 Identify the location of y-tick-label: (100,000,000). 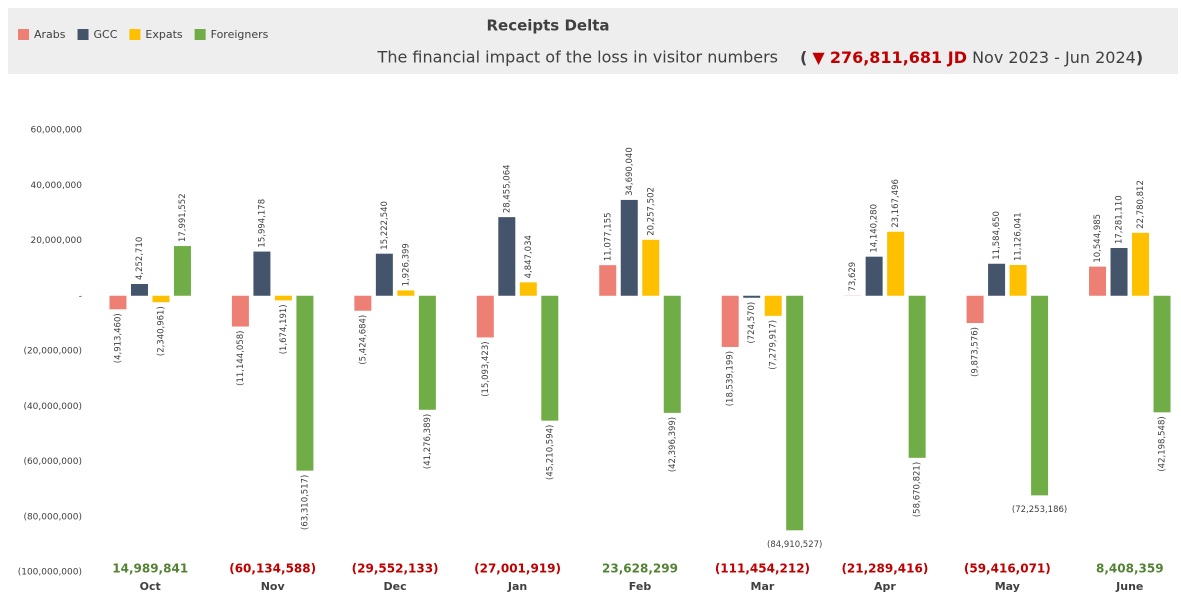
(50, 573).